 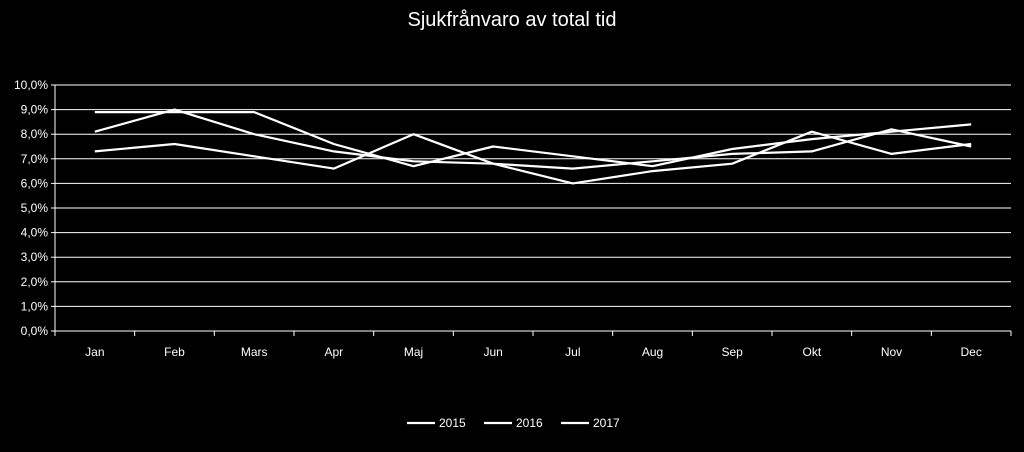 I want to click on x-tick-label: Apr, so click(x=333, y=352).